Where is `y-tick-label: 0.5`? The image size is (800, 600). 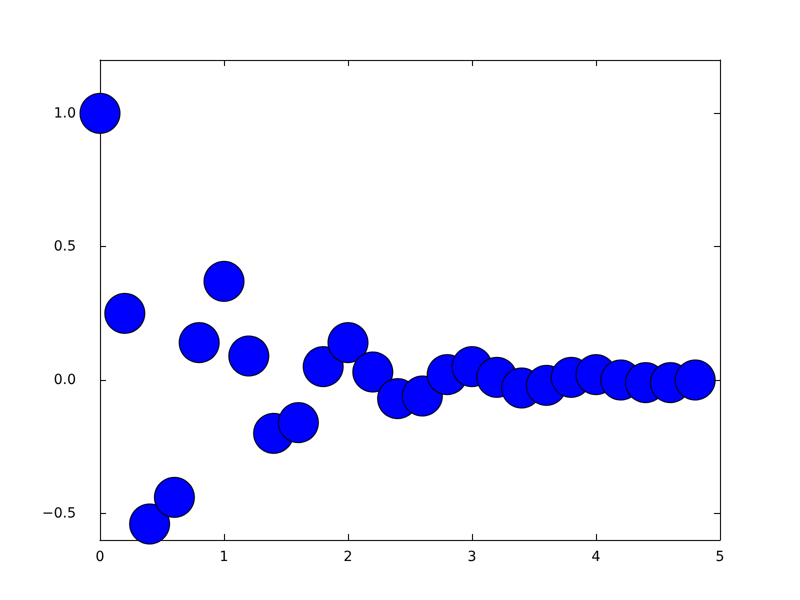 y-tick-label: 0.5 is located at coordinates (65, 246).